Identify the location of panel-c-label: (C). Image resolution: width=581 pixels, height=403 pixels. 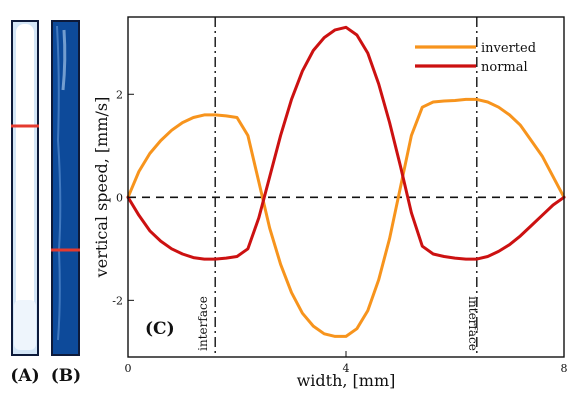
(160, 329).